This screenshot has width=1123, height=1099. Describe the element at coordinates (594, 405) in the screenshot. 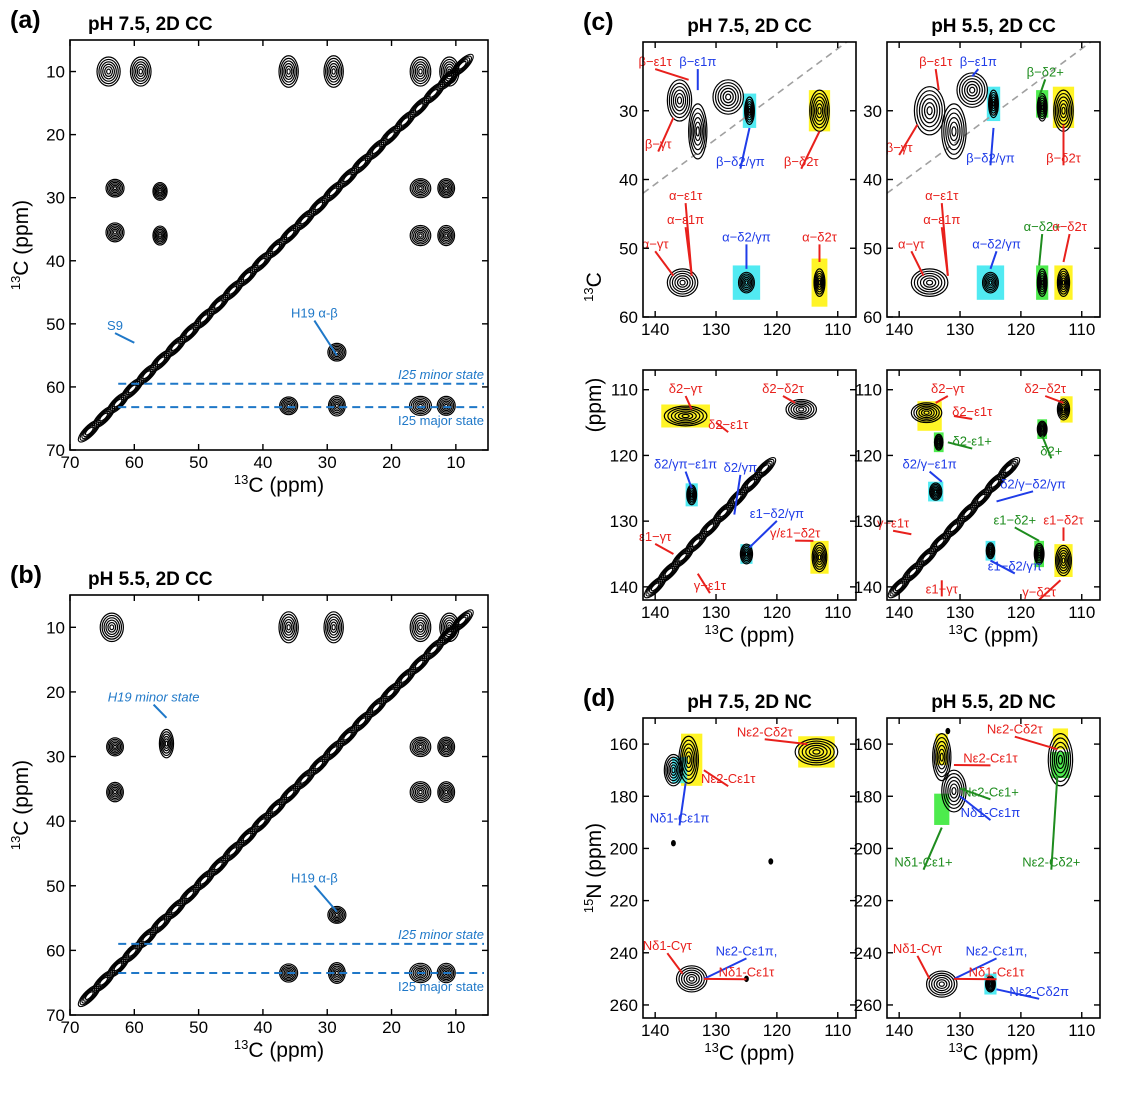

I see `y-axis-label: (ppm)` at that location.